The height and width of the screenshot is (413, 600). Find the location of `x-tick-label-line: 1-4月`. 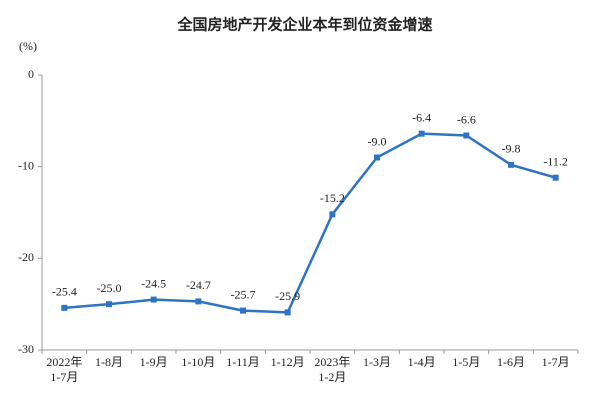

x-tick-label-line: 1-4月 is located at coordinates (422, 362).